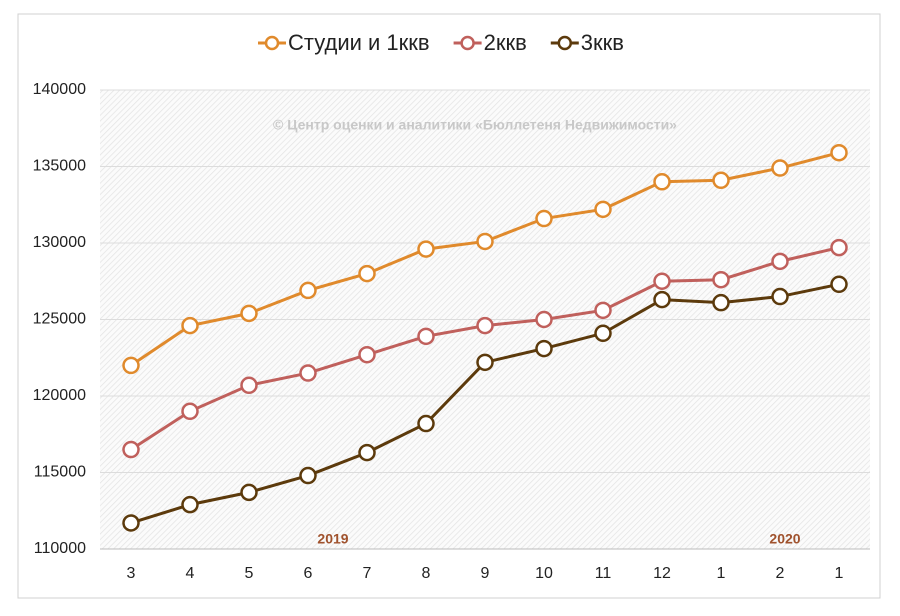 Image resolution: width=900 pixels, height=616 pixels. I want to click on year-label: 2019, so click(332, 539).